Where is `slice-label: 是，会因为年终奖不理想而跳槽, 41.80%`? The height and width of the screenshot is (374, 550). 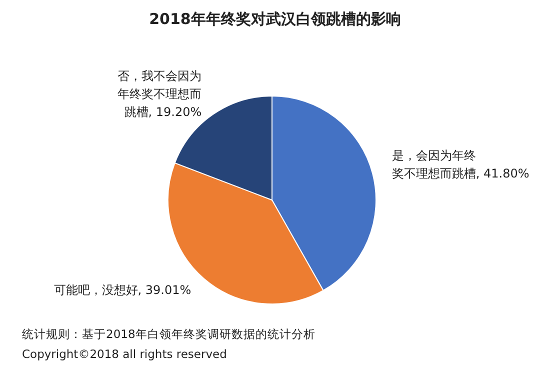 slice-label: 是，会因为年终奖不理想而跳槽, 41.80% is located at coordinates (461, 164).